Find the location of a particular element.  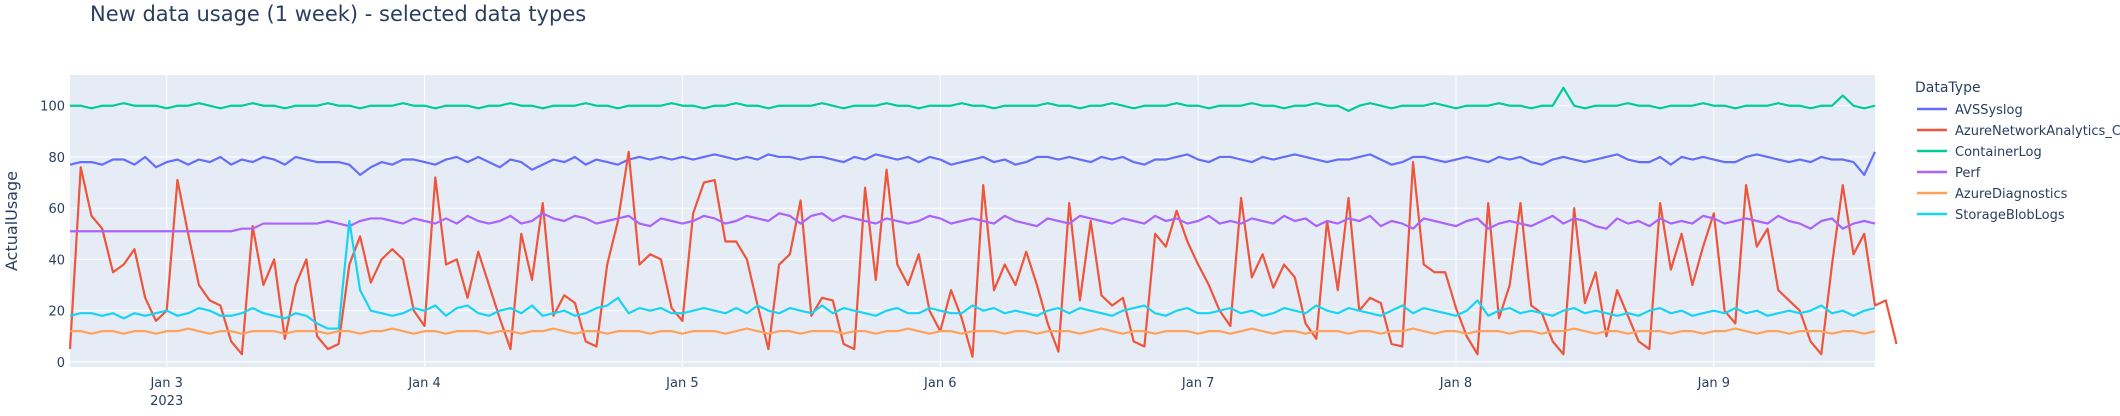

y-tick-label: 0 is located at coordinates (61, 363).